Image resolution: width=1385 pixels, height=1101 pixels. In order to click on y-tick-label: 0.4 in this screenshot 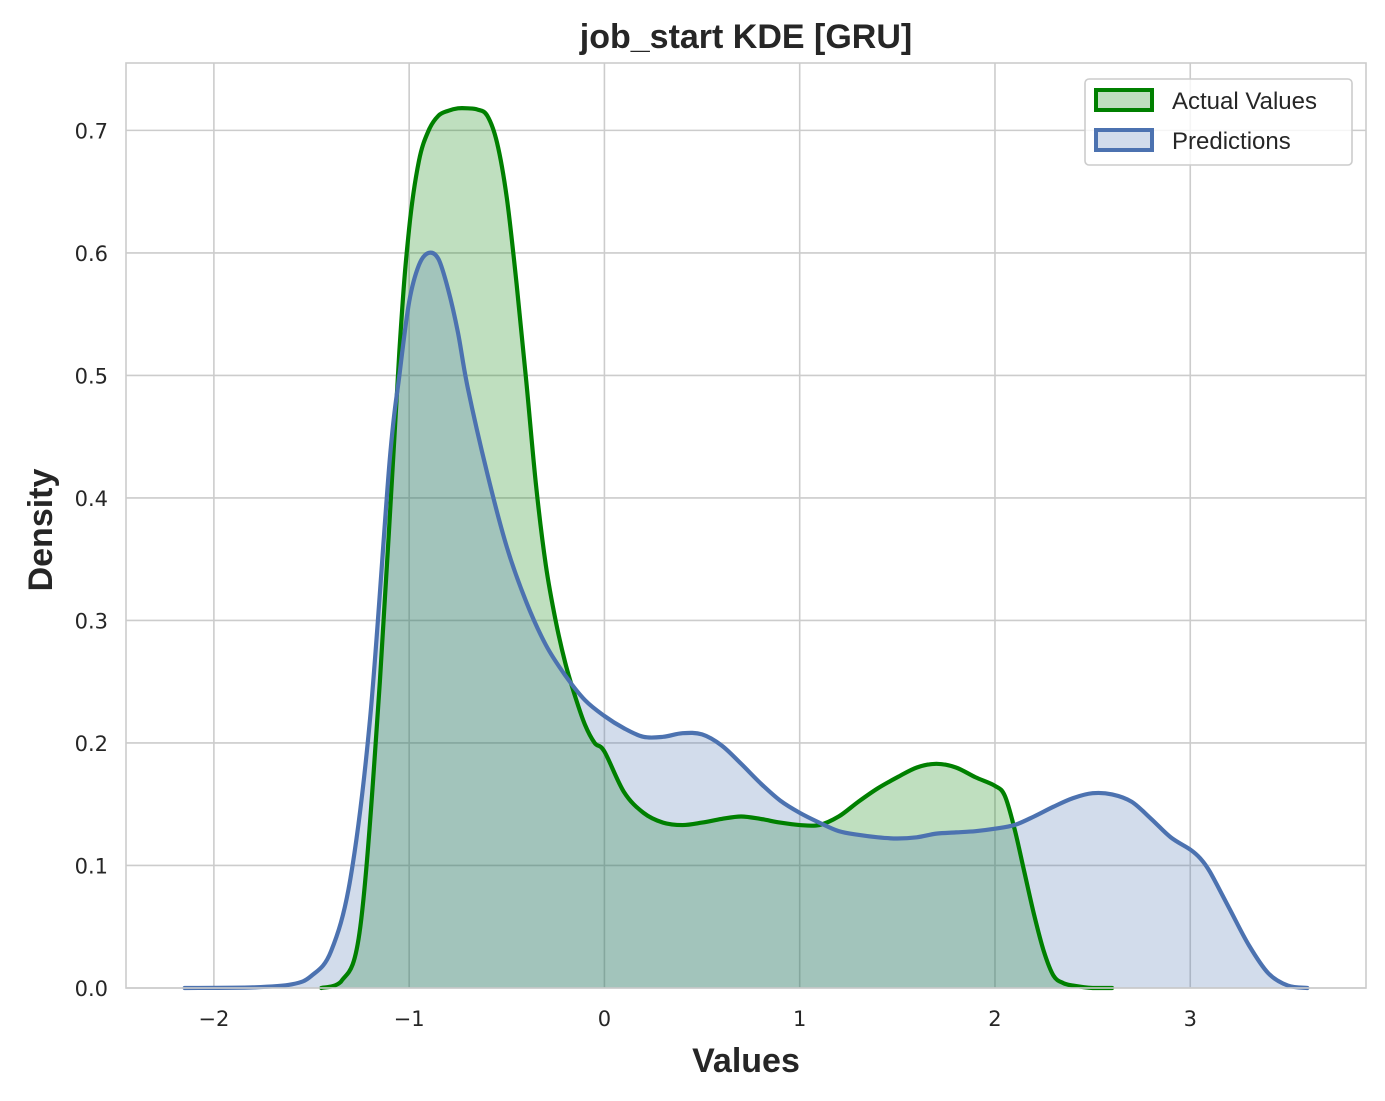, I will do `click(91, 499)`.